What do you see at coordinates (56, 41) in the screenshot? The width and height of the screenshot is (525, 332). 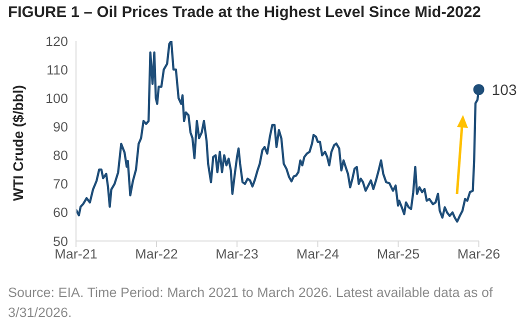 I see `y-tick-label: 120` at bounding box center [56, 41].